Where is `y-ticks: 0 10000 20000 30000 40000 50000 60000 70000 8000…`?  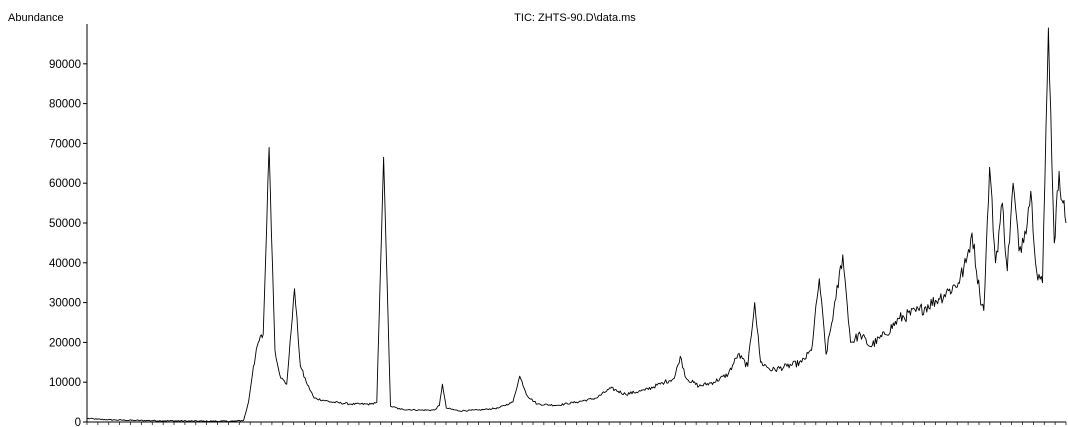
y-ticks: 0 10000 20000 30000 40000 50000 60000 70000 8000… is located at coordinates (68, 243).